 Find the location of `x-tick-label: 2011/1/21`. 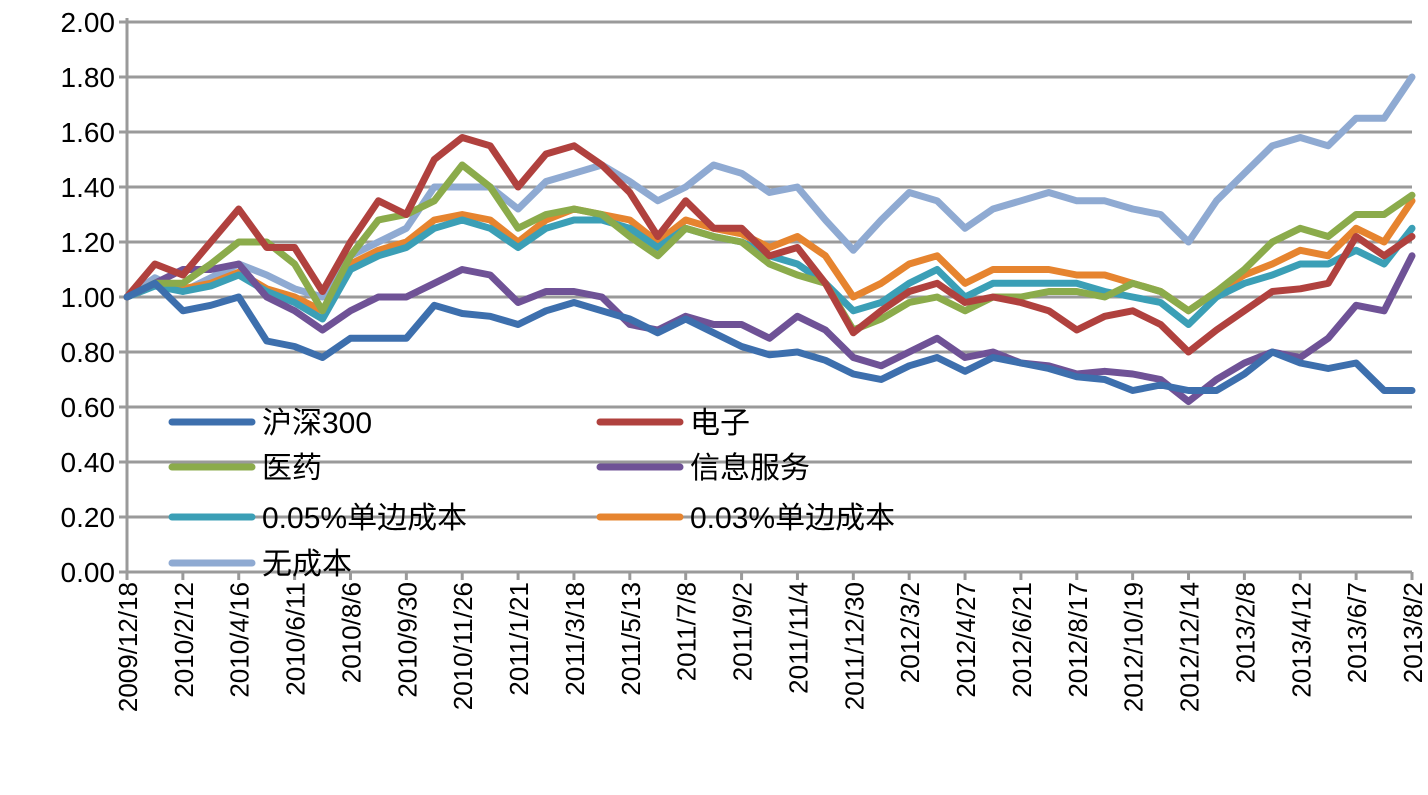

x-tick-label: 2011/1/21 is located at coordinates (519, 639).